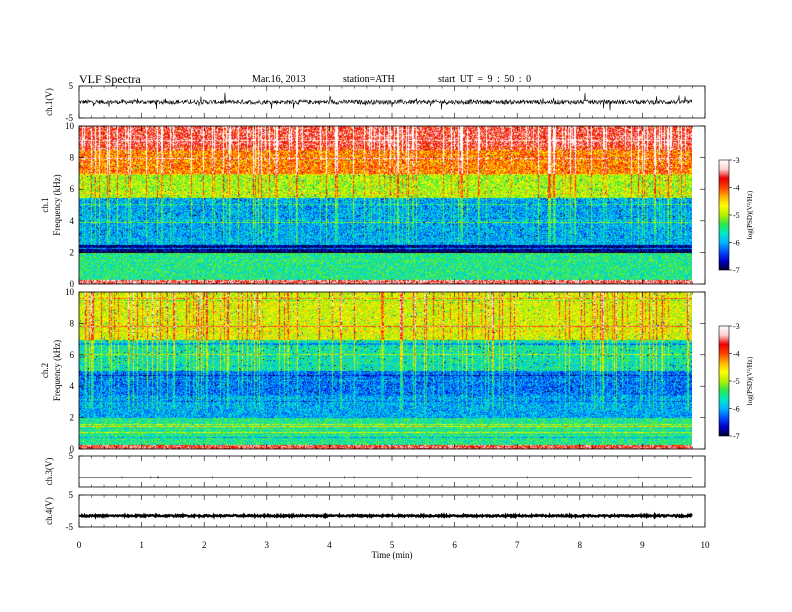 The height and width of the screenshot is (612, 792). What do you see at coordinates (385, 101) in the screenshot?
I see `ch1-waveform-trace` at bounding box center [385, 101].